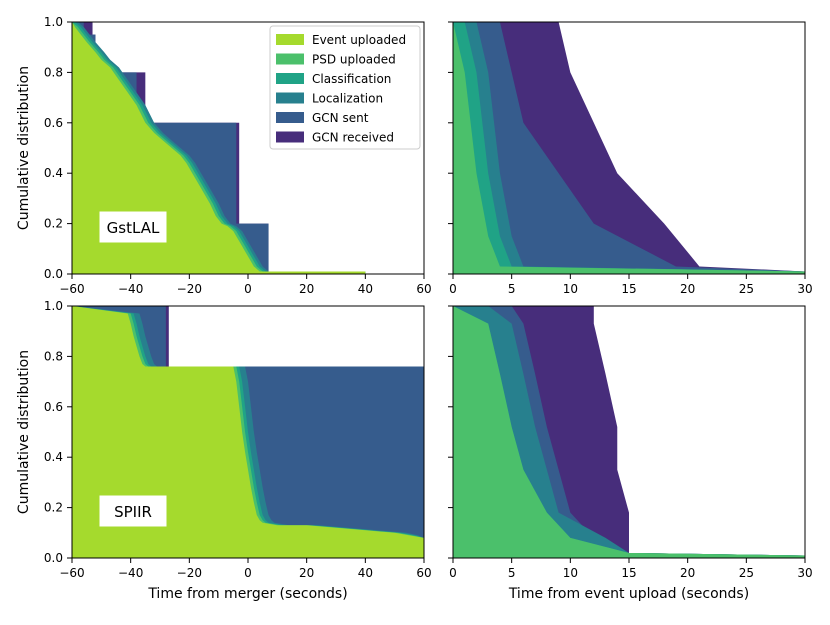  What do you see at coordinates (347, 99) in the screenshot?
I see `legend-label: Localization` at bounding box center [347, 99].